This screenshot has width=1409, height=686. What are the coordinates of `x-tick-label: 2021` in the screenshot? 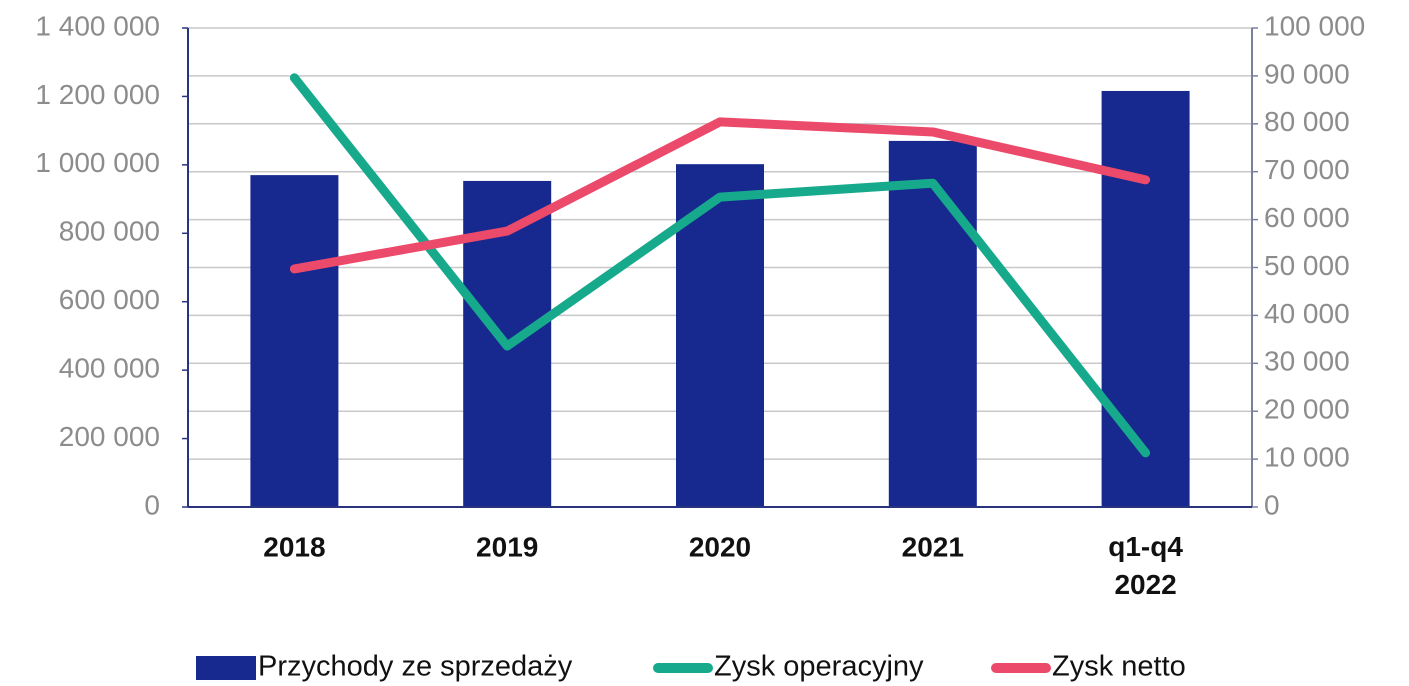 It's located at (933, 546).